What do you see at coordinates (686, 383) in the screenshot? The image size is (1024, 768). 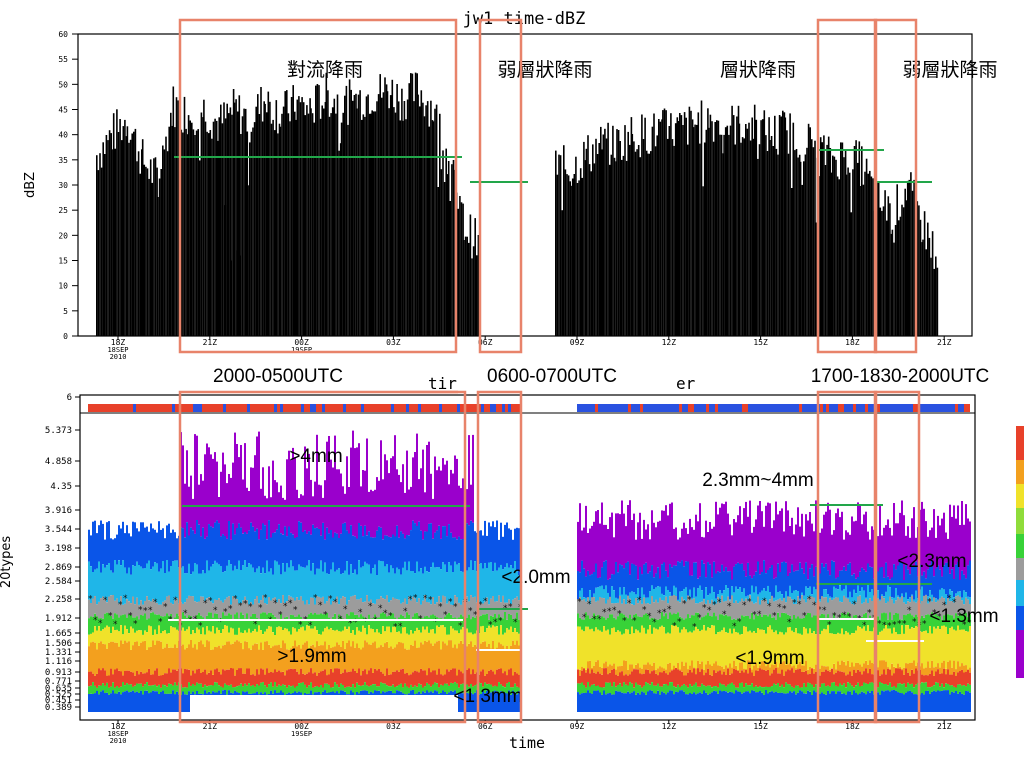 I see `partial-label-er: er` at bounding box center [686, 383].